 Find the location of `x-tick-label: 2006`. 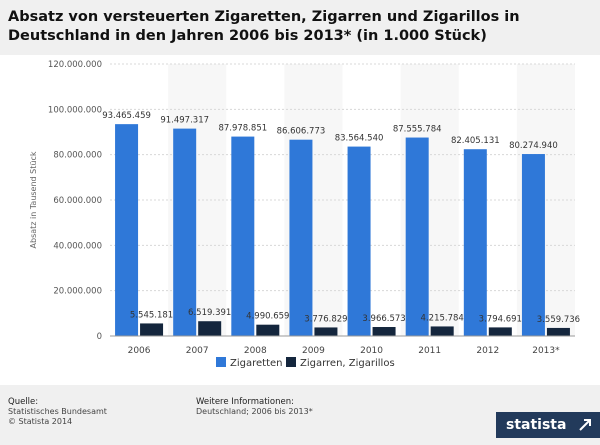

x-tick-label: 2006 is located at coordinates (139, 351).